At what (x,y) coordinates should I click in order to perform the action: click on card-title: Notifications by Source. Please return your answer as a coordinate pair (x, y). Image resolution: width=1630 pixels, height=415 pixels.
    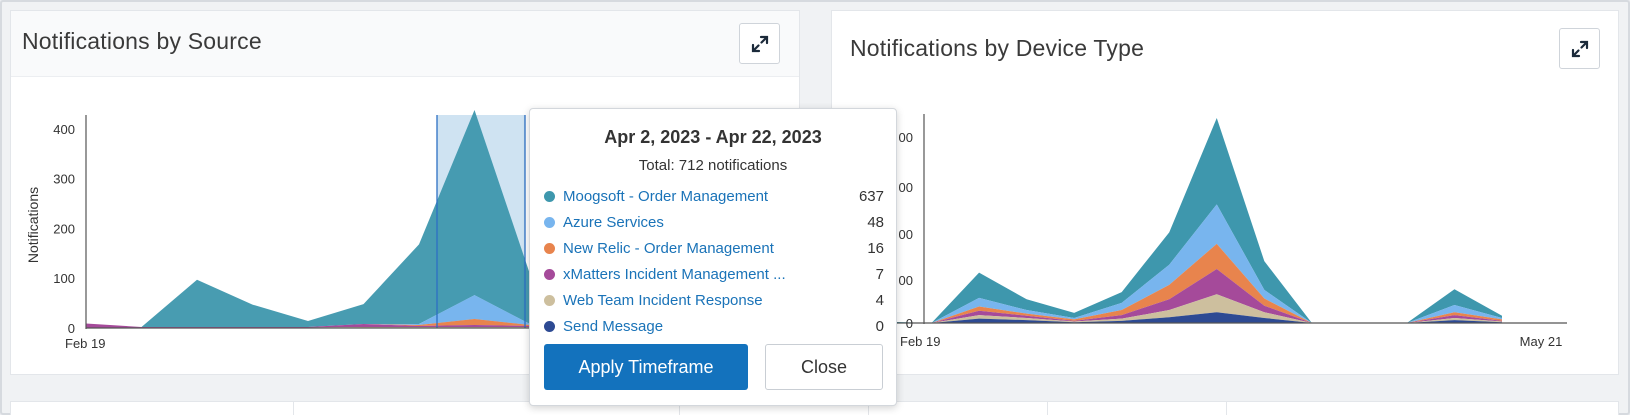
    Looking at the image, I should click on (142, 41).